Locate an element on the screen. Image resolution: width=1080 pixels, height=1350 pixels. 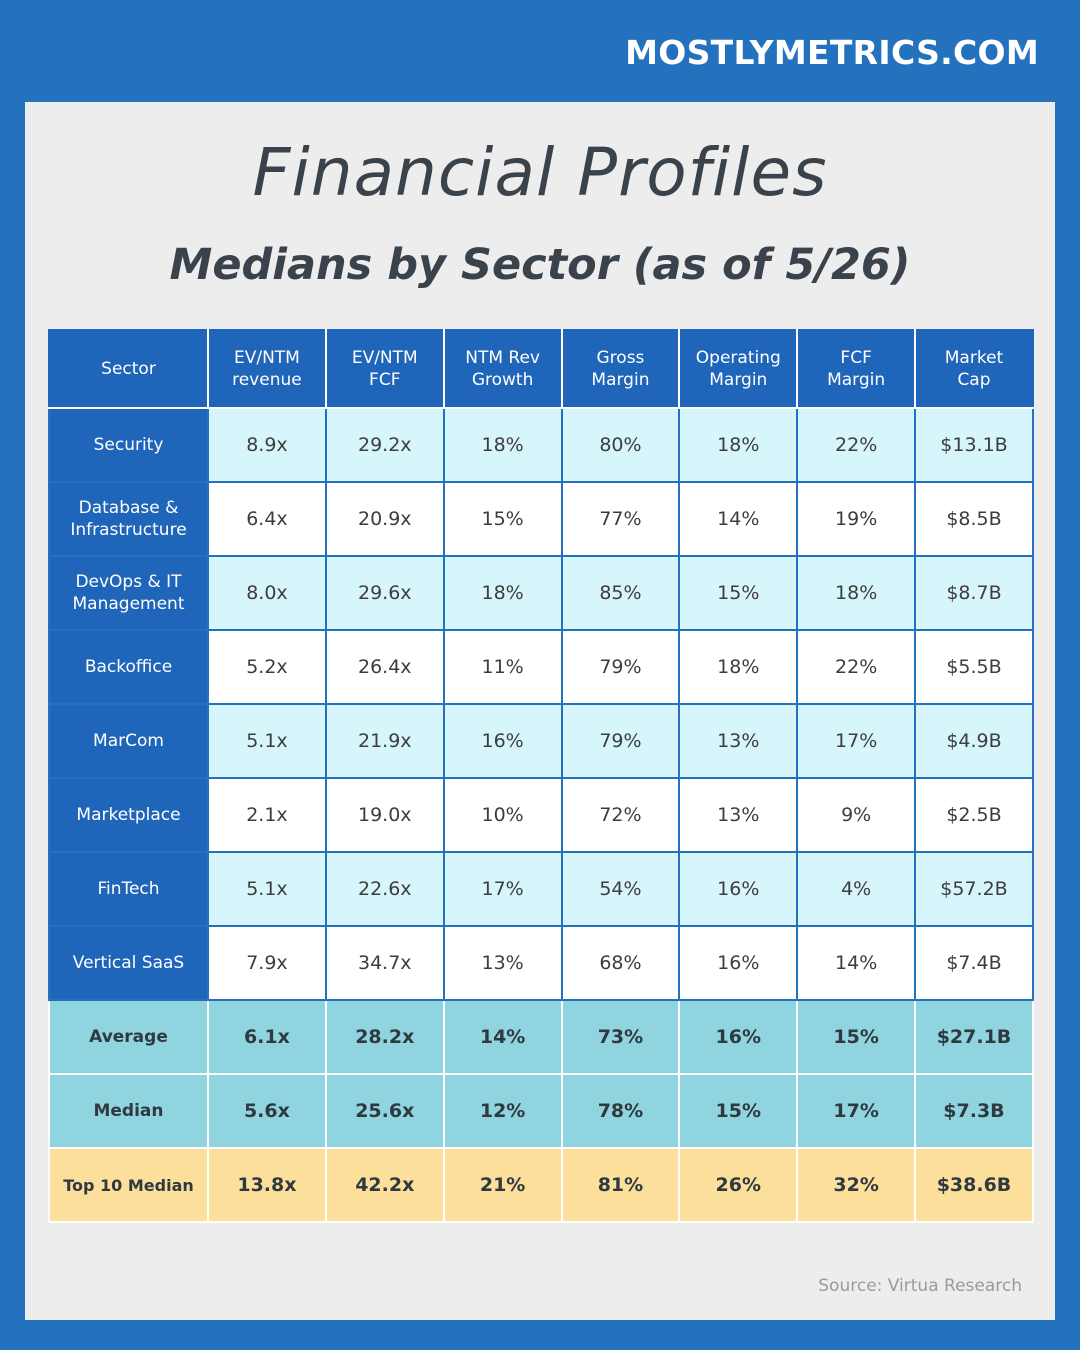
sector-cell: Security is located at coordinates (128, 445).